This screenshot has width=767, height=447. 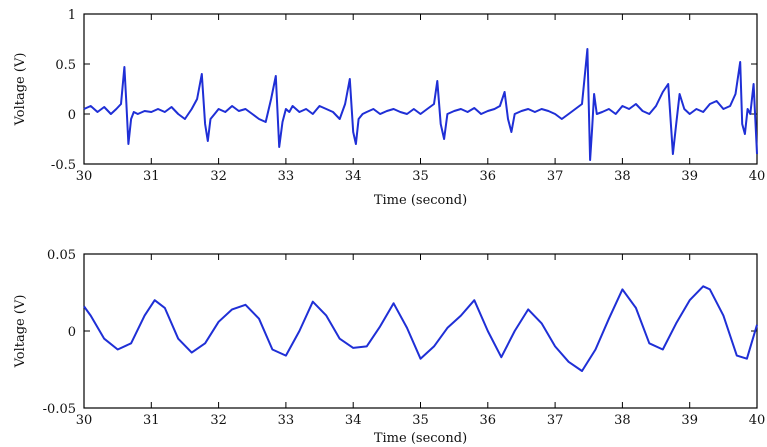 What do you see at coordinates (151, 176) in the screenshot?
I see `top-x-tick-label: 31` at bounding box center [151, 176].